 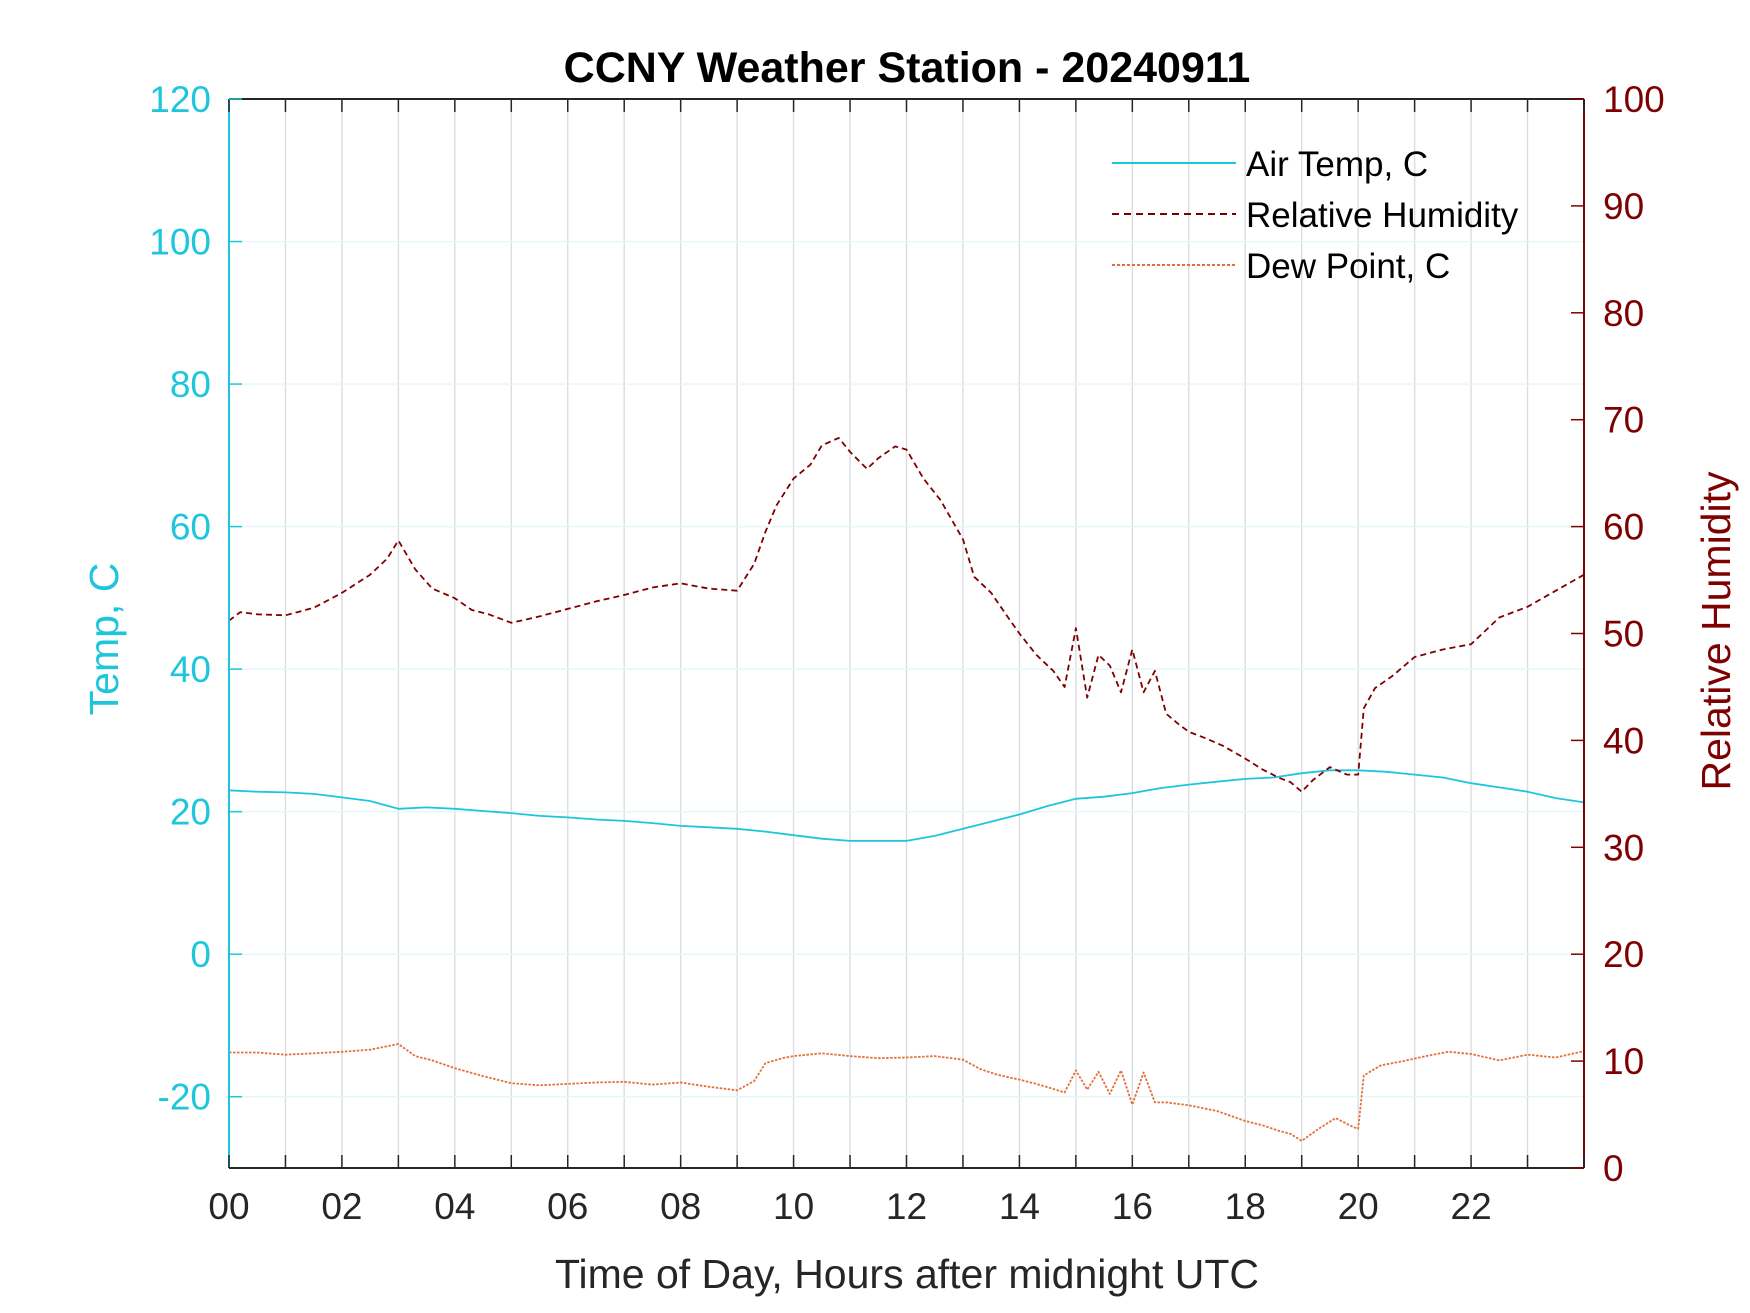 I want to click on legend-label-relative-humidity: Relative Humidity, so click(x=1382, y=215).